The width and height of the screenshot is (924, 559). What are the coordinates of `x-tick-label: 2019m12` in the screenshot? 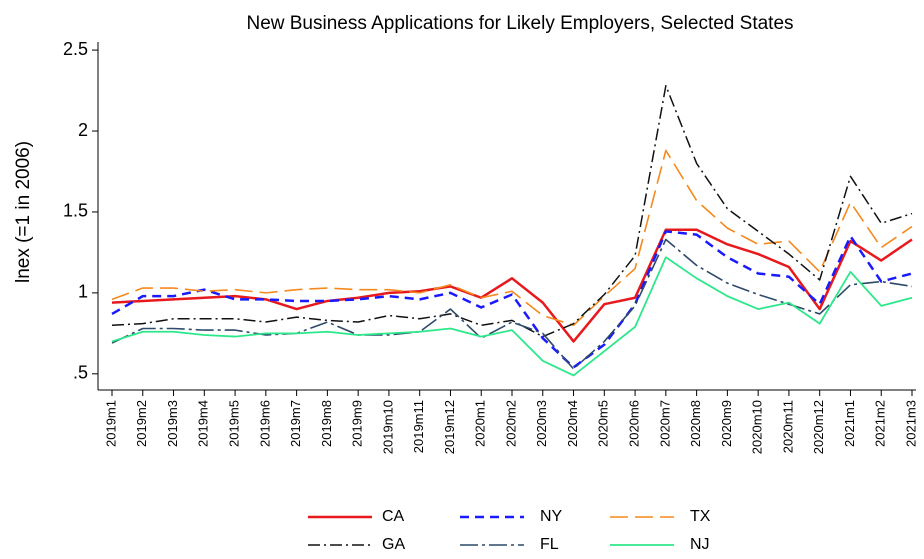 It's located at (449, 427).